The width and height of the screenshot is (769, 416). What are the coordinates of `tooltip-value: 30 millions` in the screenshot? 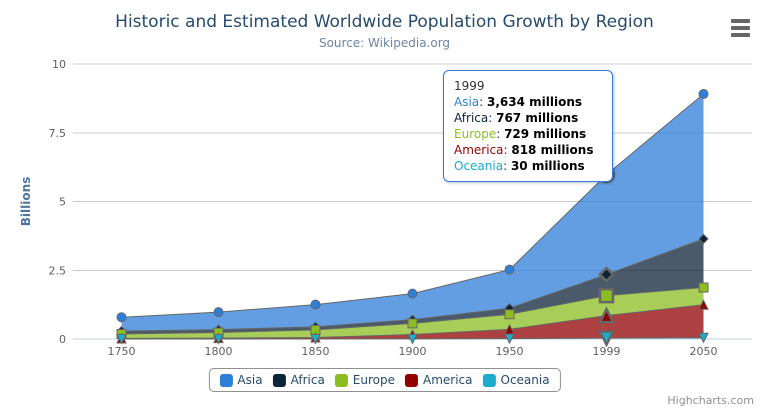 It's located at (547, 166).